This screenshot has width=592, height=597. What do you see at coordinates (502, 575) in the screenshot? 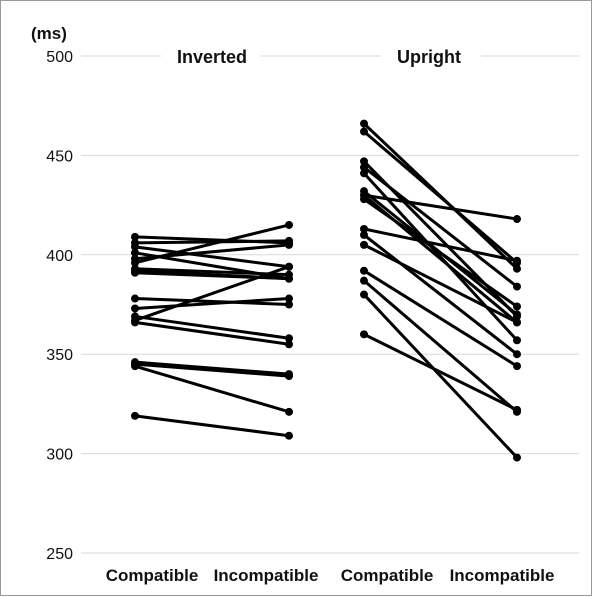
I see `x-label-upright-incompatible: Incompatible` at bounding box center [502, 575].